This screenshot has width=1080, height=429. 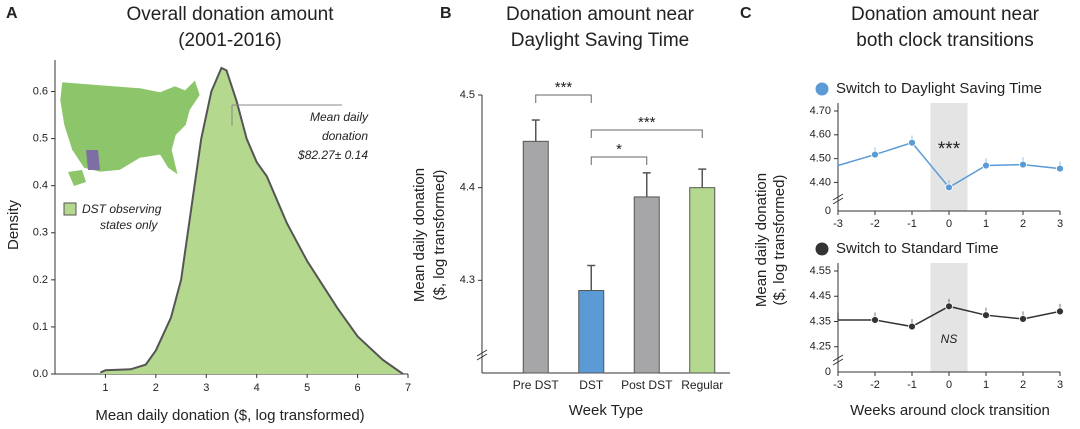 I want to click on y-tick-label: 4.3, so click(x=467, y=280).